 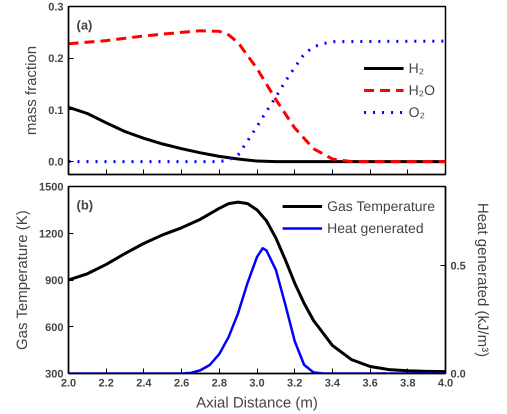 I want to click on y2-axis-title: Heat generated (kJ/m³), so click(x=482, y=280).